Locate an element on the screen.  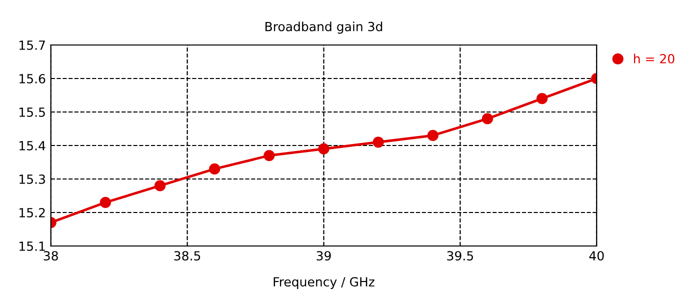
legend-label: h = 20 is located at coordinates (654, 59).